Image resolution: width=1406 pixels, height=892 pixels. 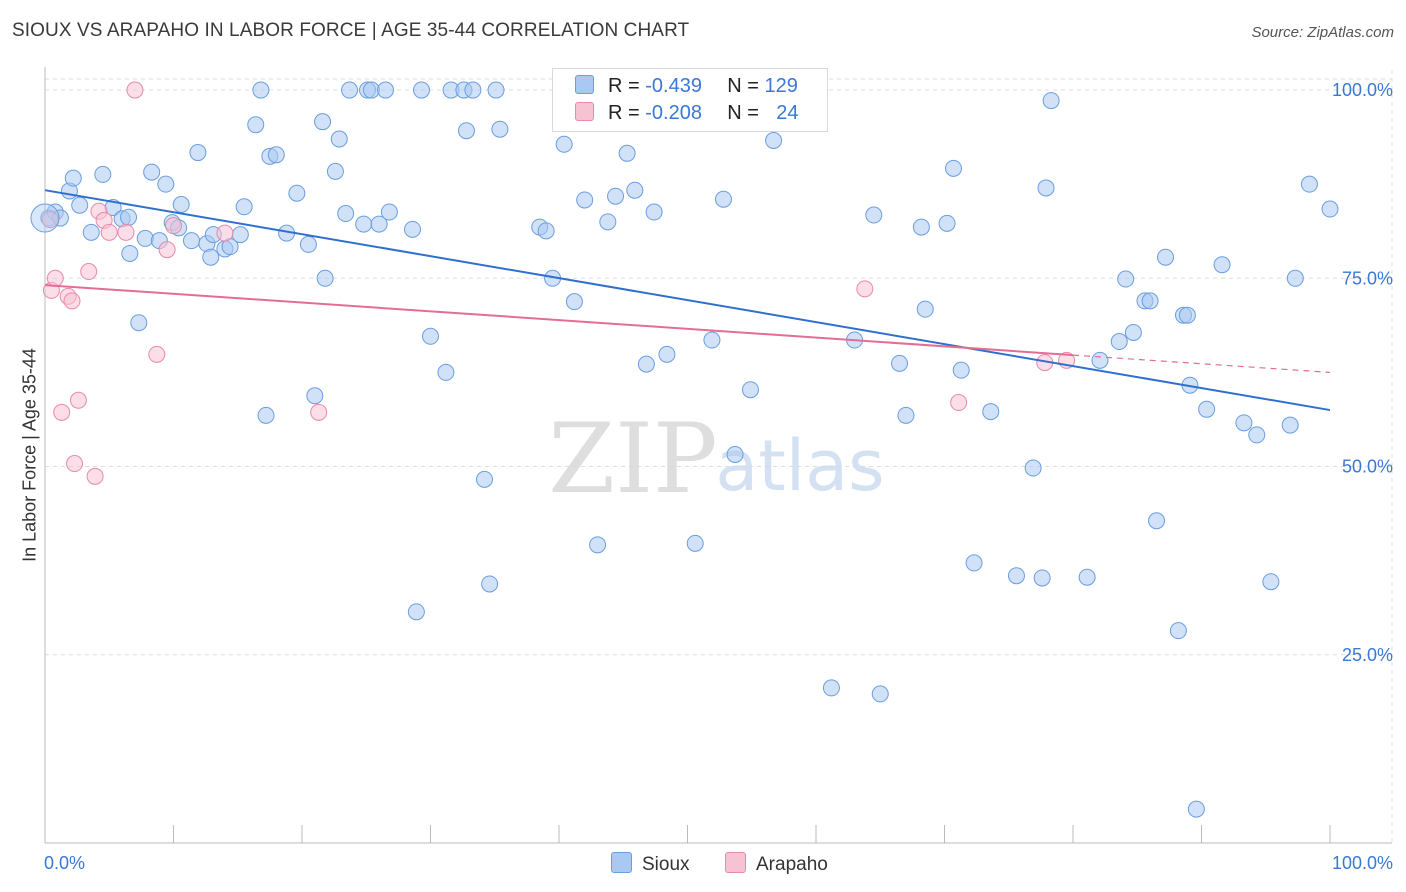 I want to click on watermark: ZIP atlas, so click(x=716, y=459).